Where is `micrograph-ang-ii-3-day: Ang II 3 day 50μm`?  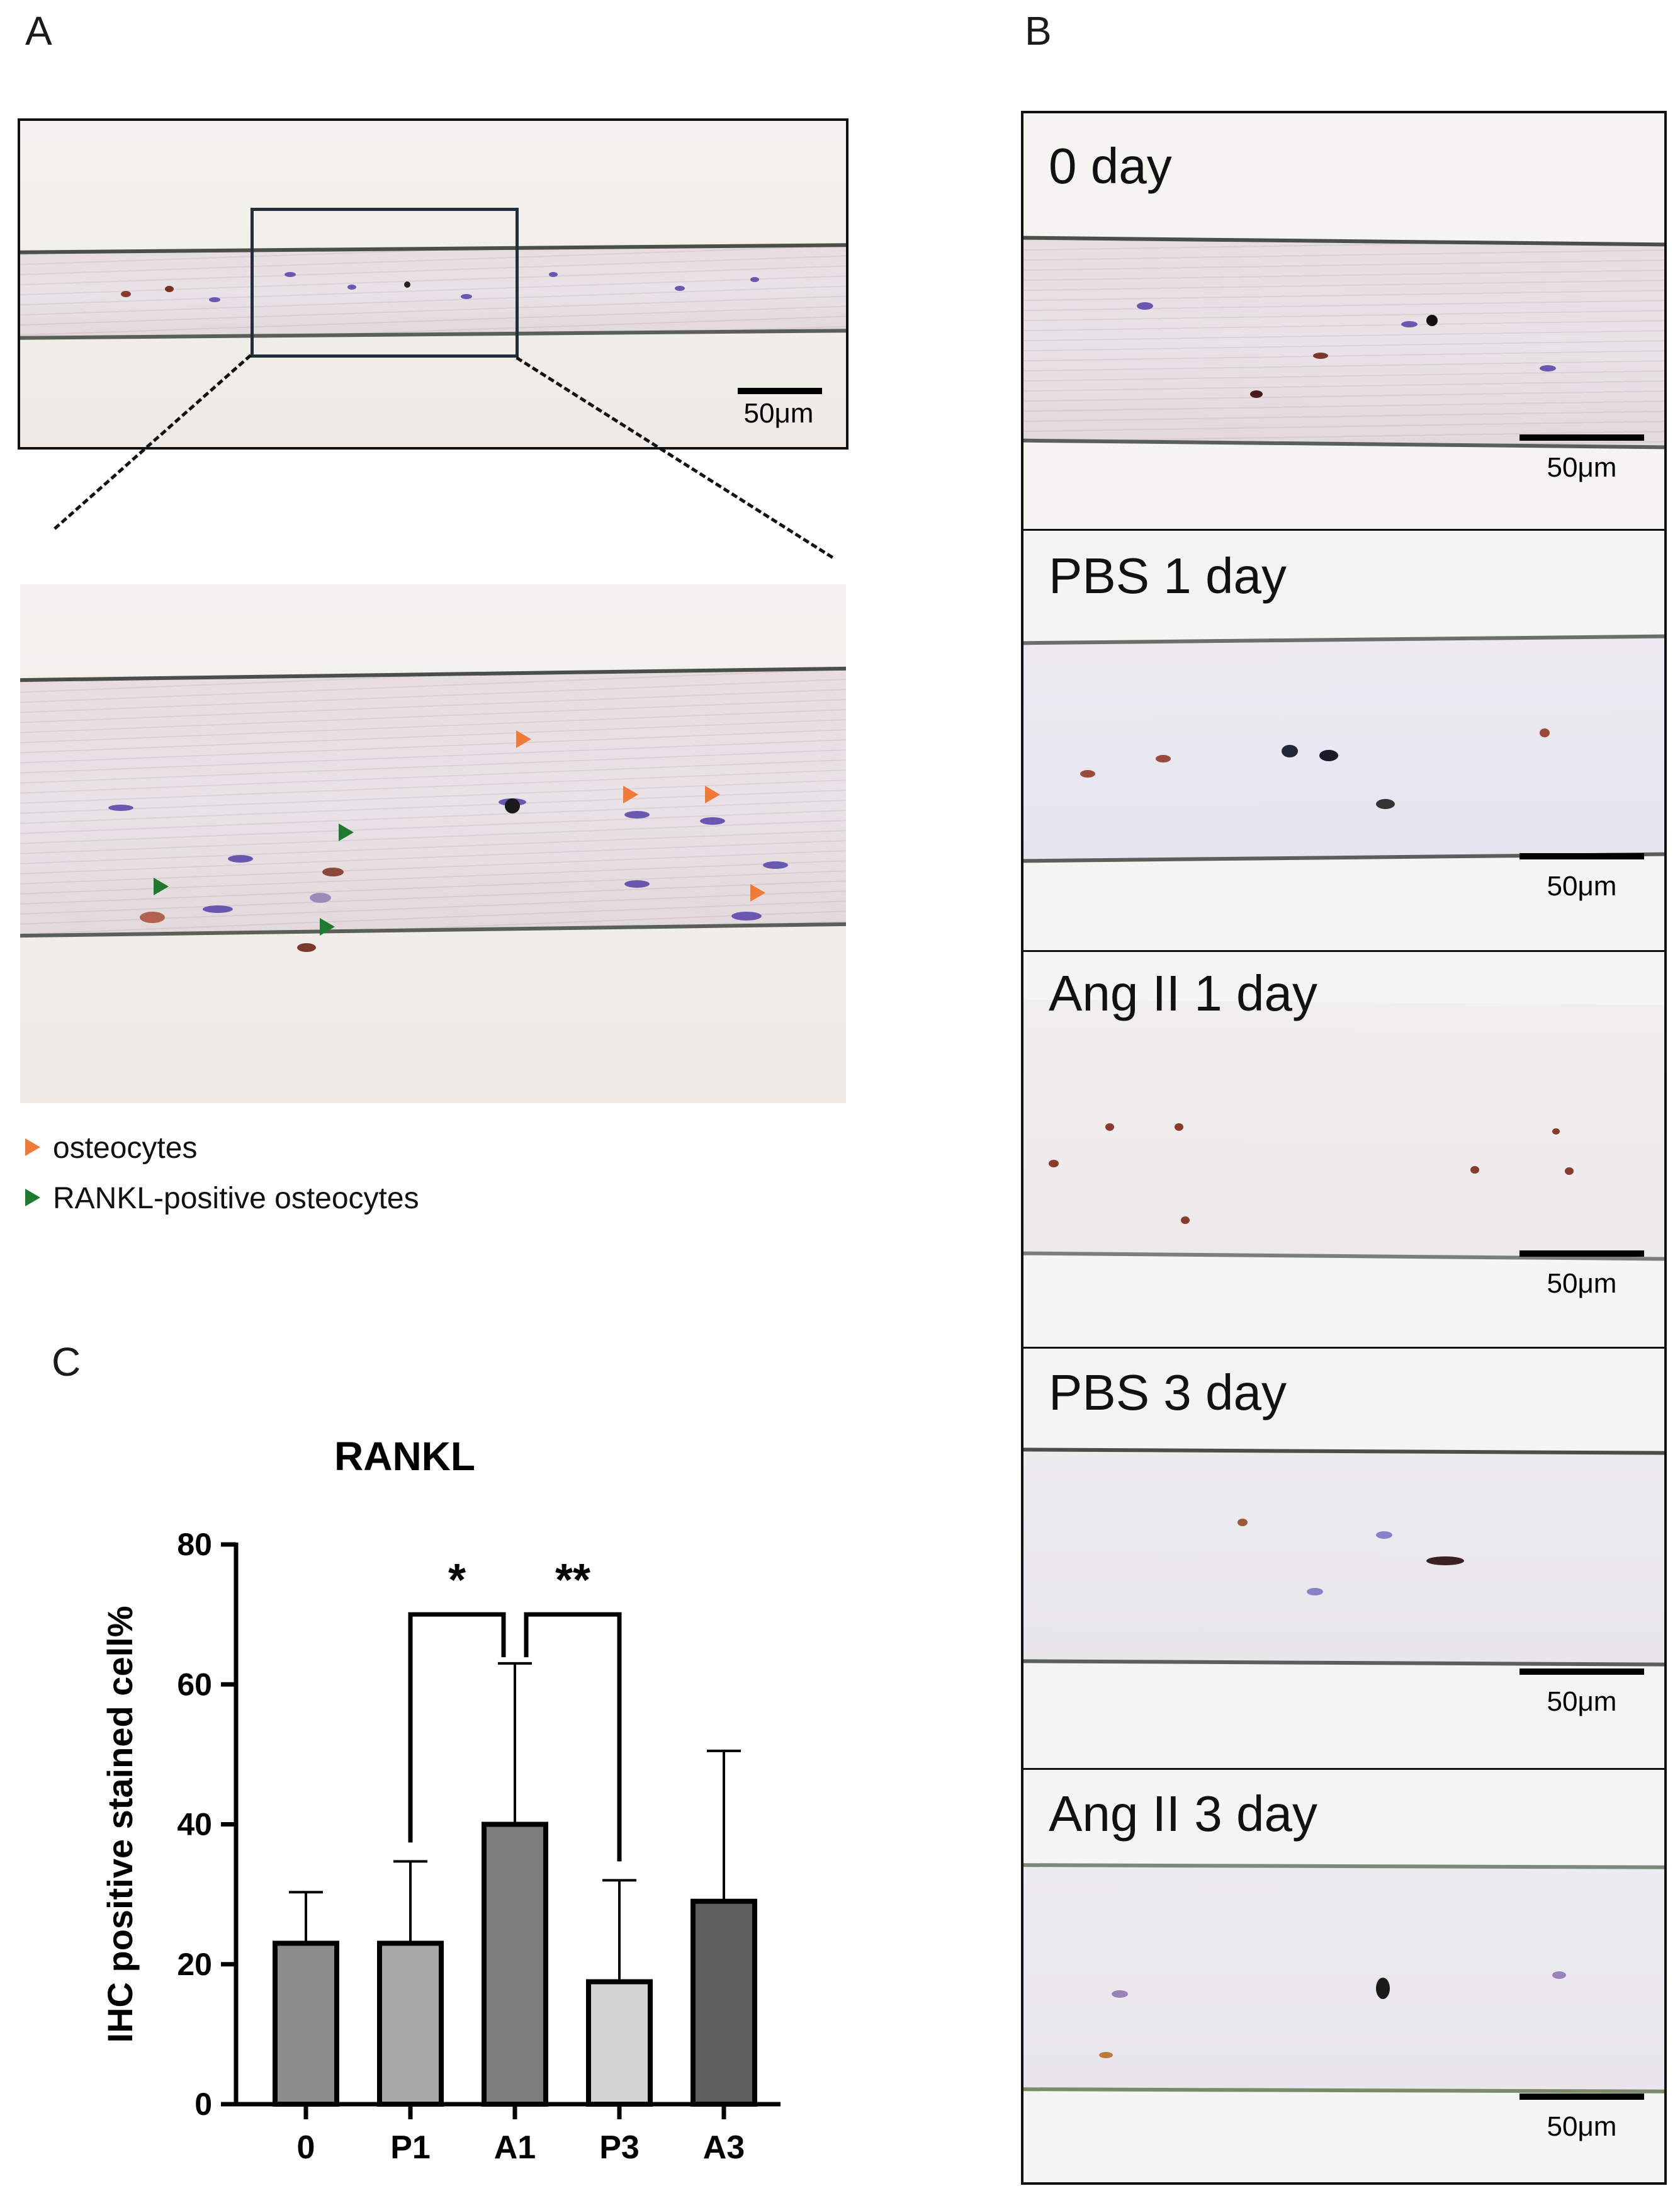
micrograph-ang-ii-3-day: Ang II 3 day 50μm is located at coordinates (1343, 1976).